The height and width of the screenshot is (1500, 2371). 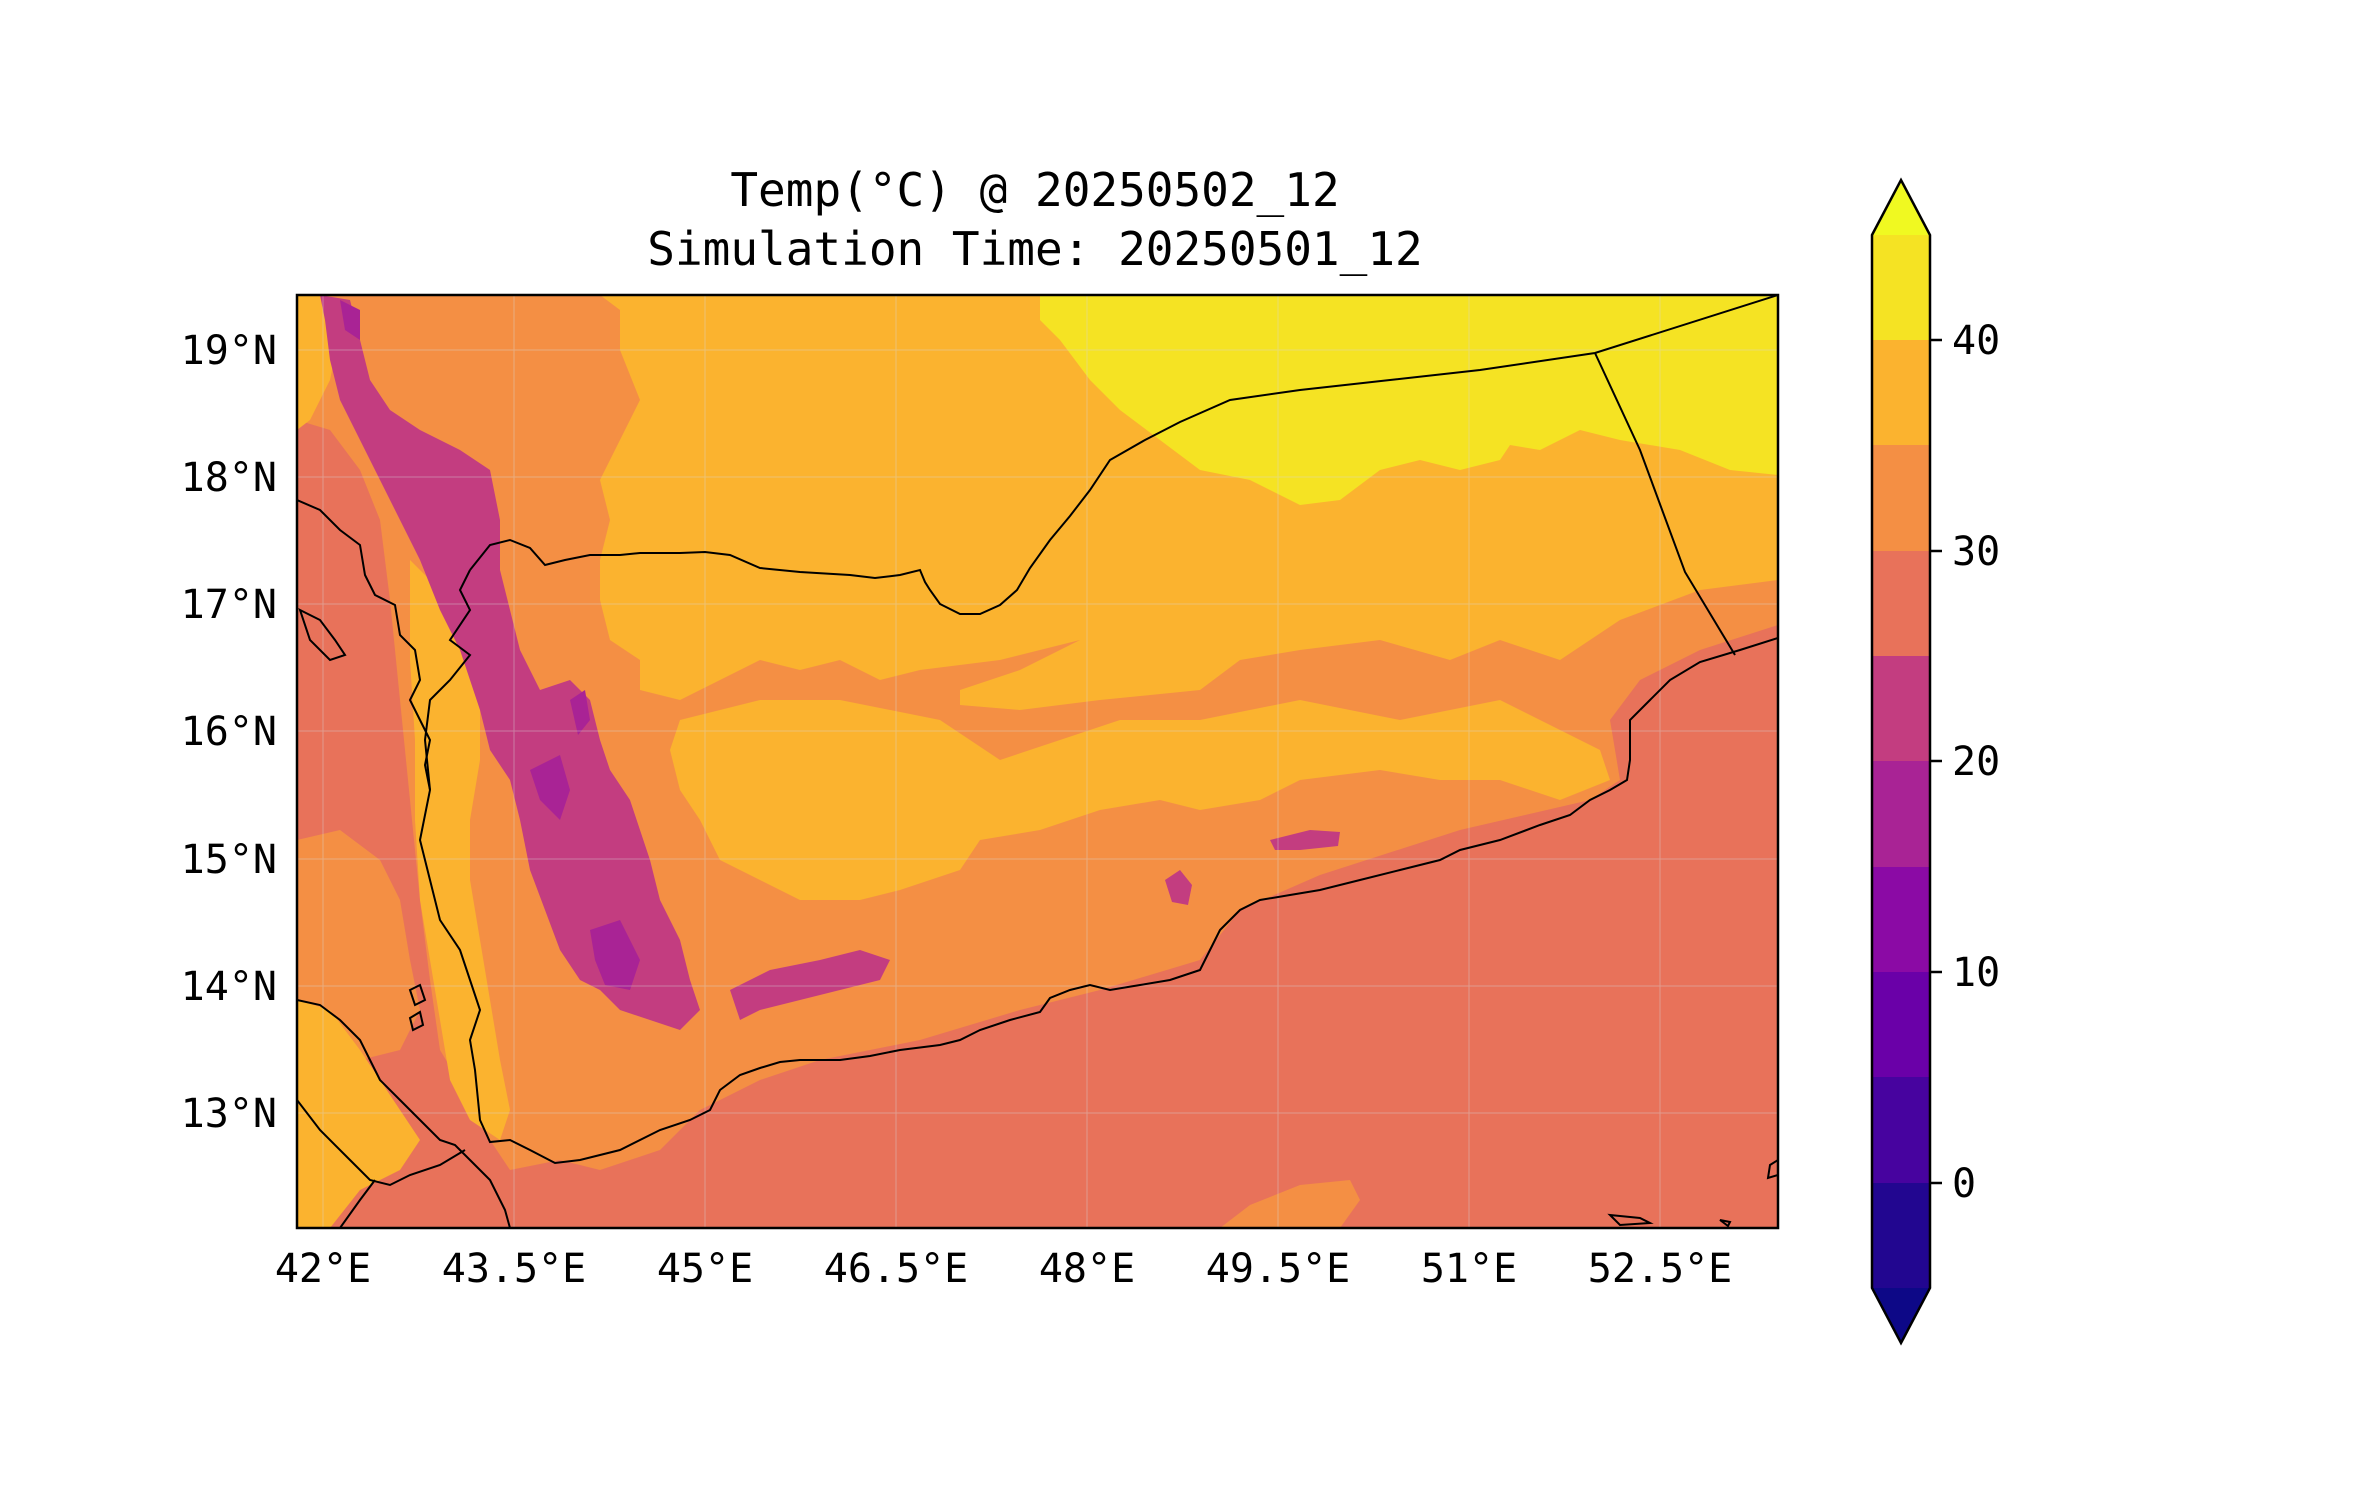 I want to click on figure-title-line1: Temp(°C) @ 20250502_12, so click(x=1035, y=190).